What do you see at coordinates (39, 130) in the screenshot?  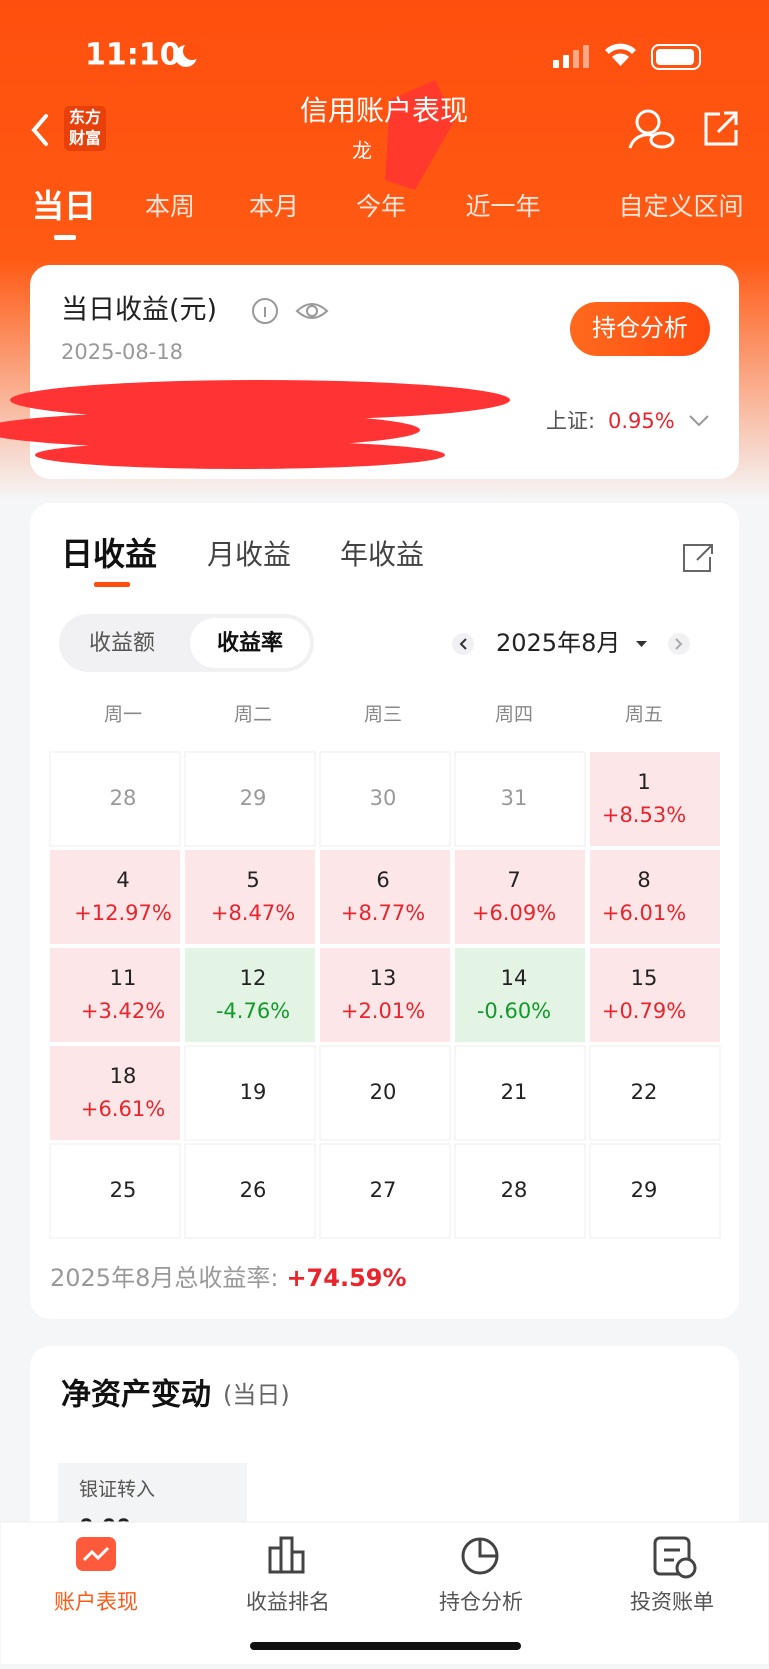 I see `back-button` at bounding box center [39, 130].